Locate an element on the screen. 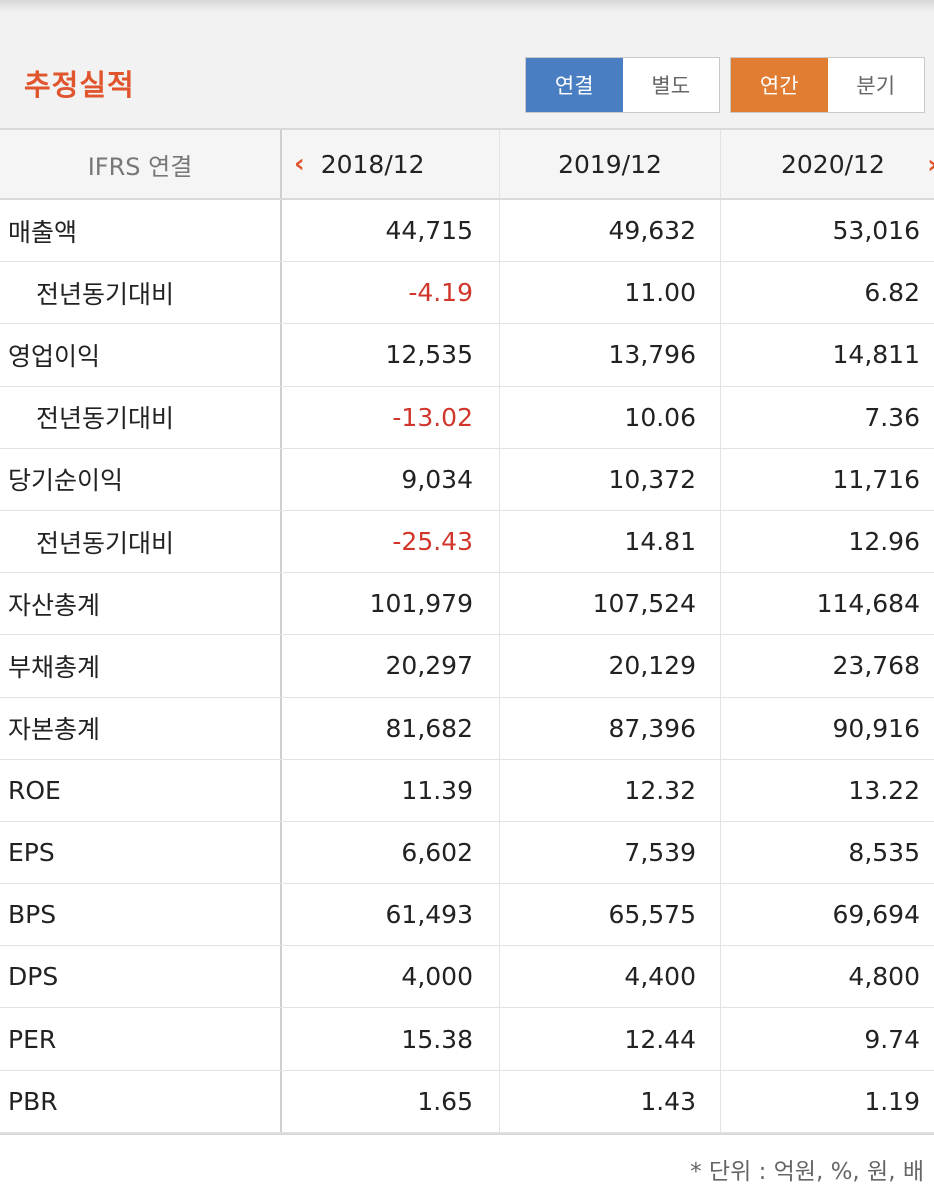 This screenshot has height=1198, width=934. row-value: 65,575 is located at coordinates (610, 915).